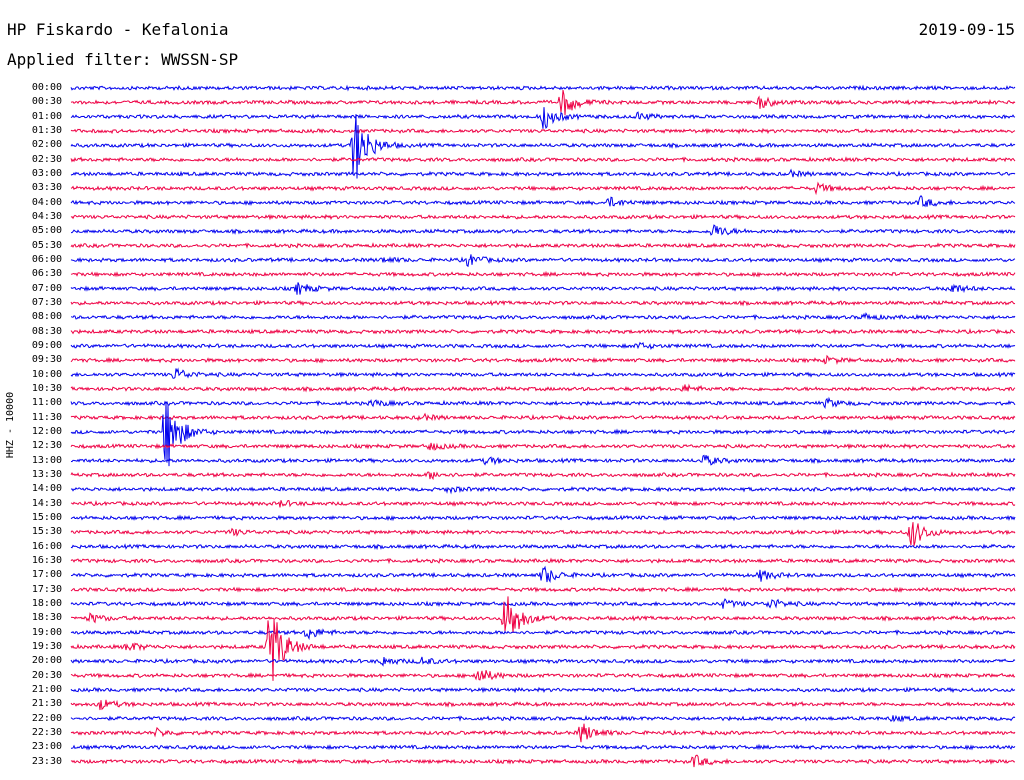  I want to click on time-label: 02:00, so click(46, 145).